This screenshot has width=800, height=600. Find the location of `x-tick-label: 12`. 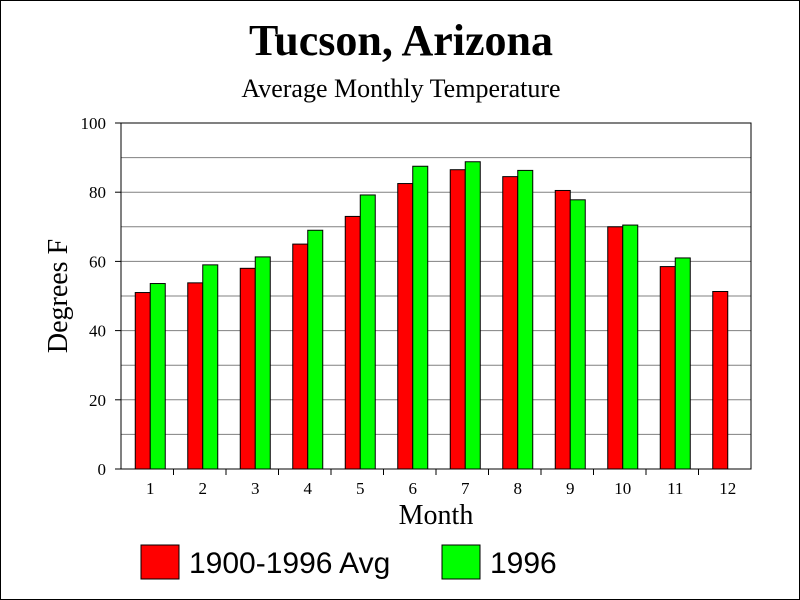

x-tick-label: 12 is located at coordinates (727, 488).